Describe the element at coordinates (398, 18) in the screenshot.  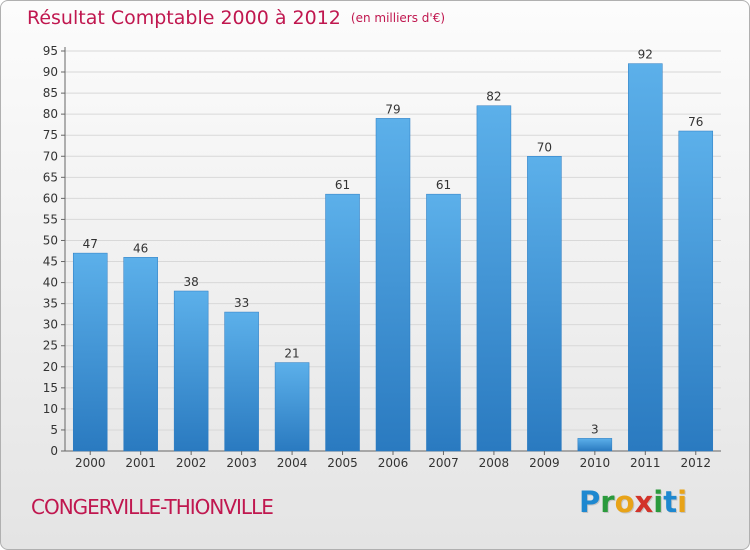
I see `chart-unit: (en milliers d'€)` at that location.